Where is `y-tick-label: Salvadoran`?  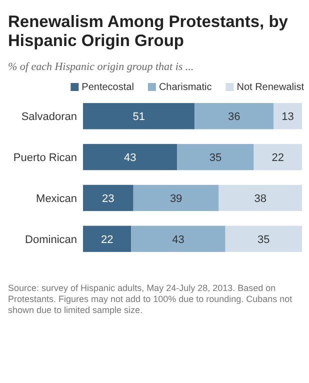
y-tick-label: Salvadoran is located at coordinates (49, 117).